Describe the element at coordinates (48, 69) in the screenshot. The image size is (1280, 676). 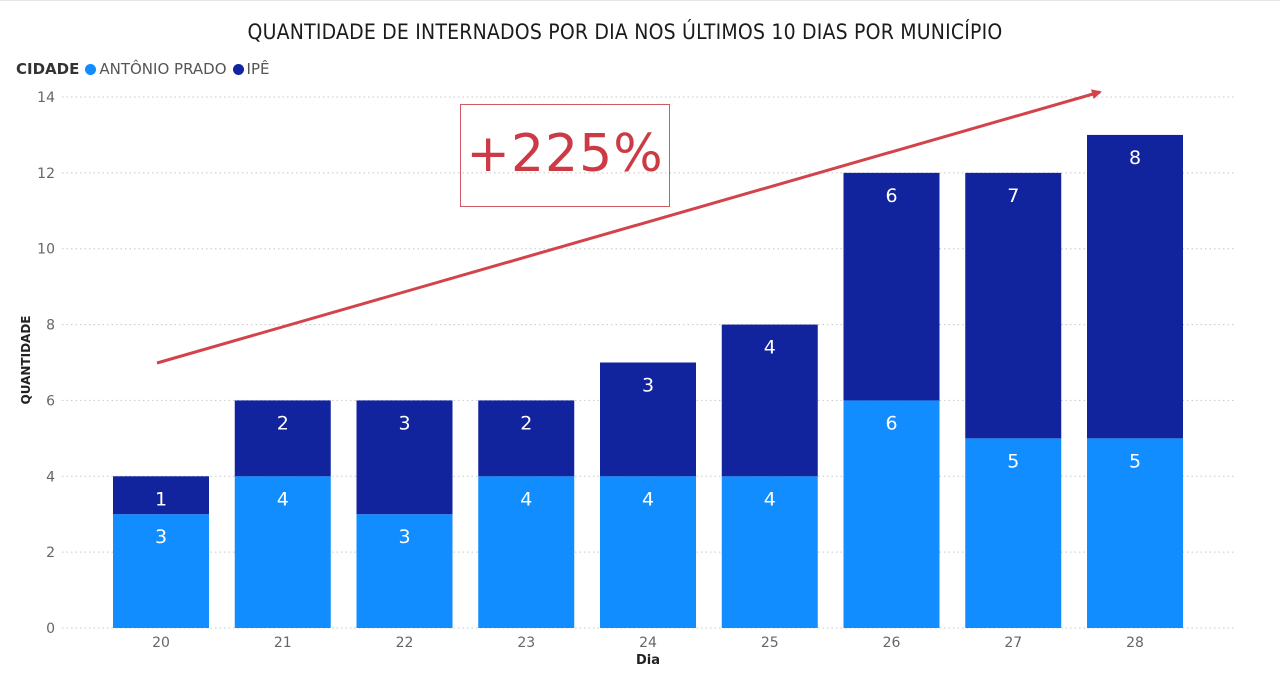
I see `legend-title: CIDADE` at that location.